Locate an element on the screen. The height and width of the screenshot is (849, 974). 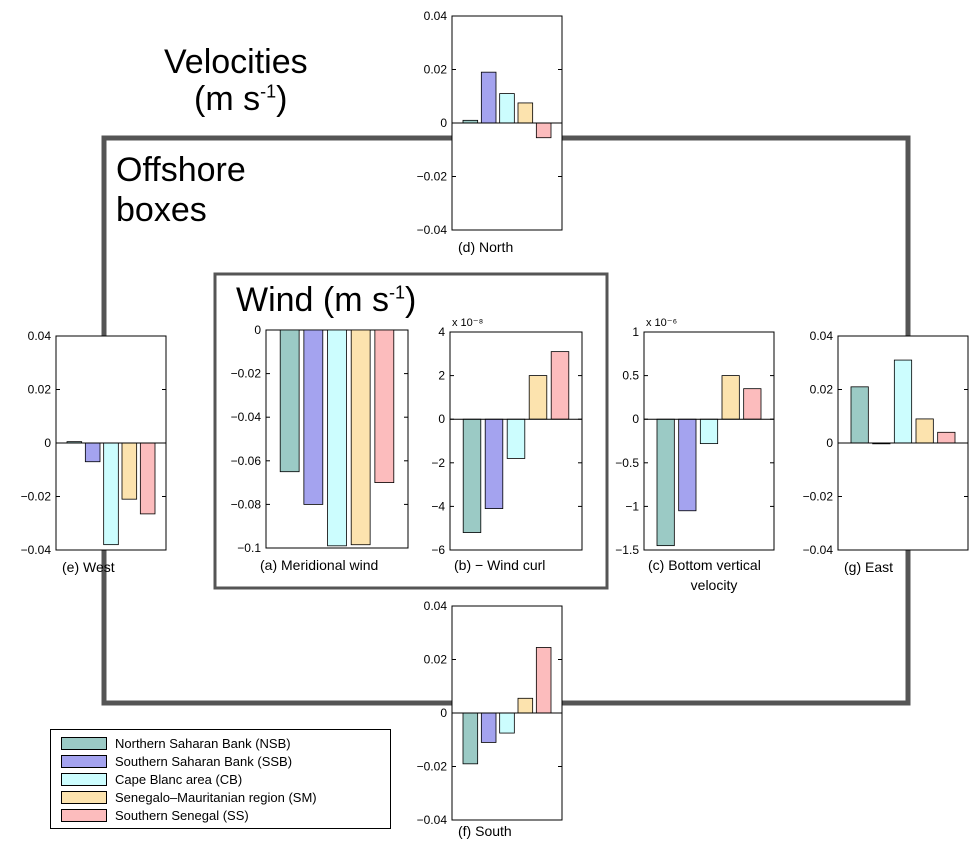
legend-label-cb: Cape Blanc area (CB) is located at coordinates (179, 779).